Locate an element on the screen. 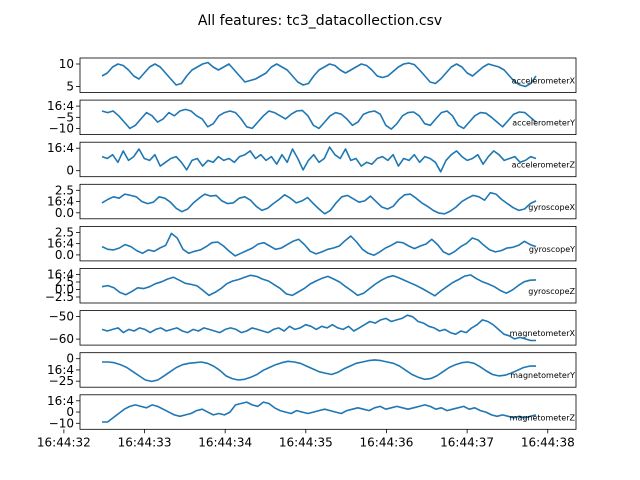 Image resolution: width=640 pixels, height=480 pixels. subplot-gyroscopeZ: −2.50.02.516:4 gyroscopeZ is located at coordinates (311, 286).